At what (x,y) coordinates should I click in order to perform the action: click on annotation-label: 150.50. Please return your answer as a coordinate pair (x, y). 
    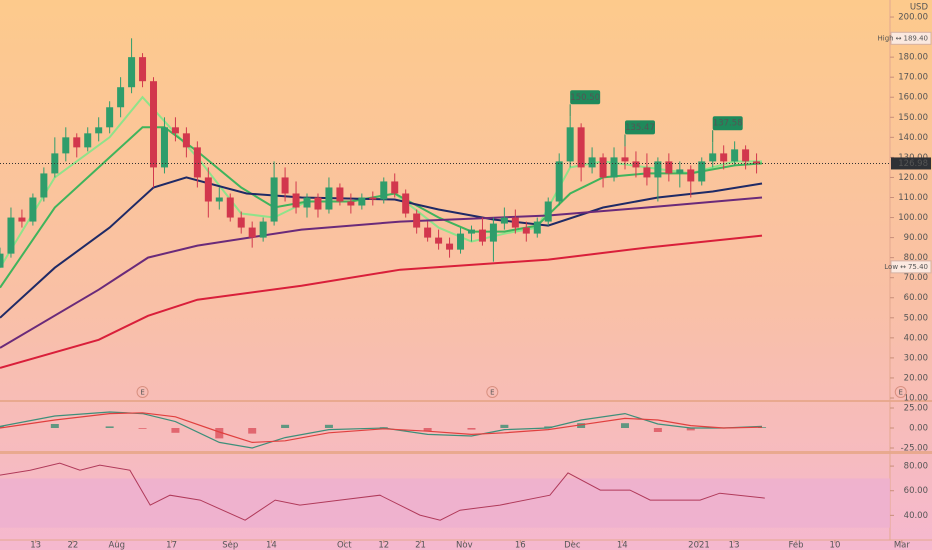
    Looking at the image, I should click on (585, 98).